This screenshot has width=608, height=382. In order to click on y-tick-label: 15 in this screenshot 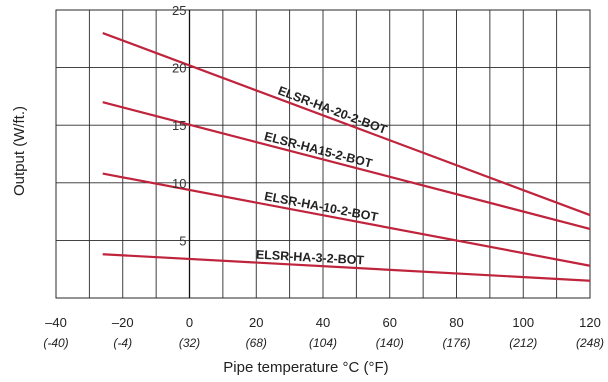, I will do `click(179, 125)`.